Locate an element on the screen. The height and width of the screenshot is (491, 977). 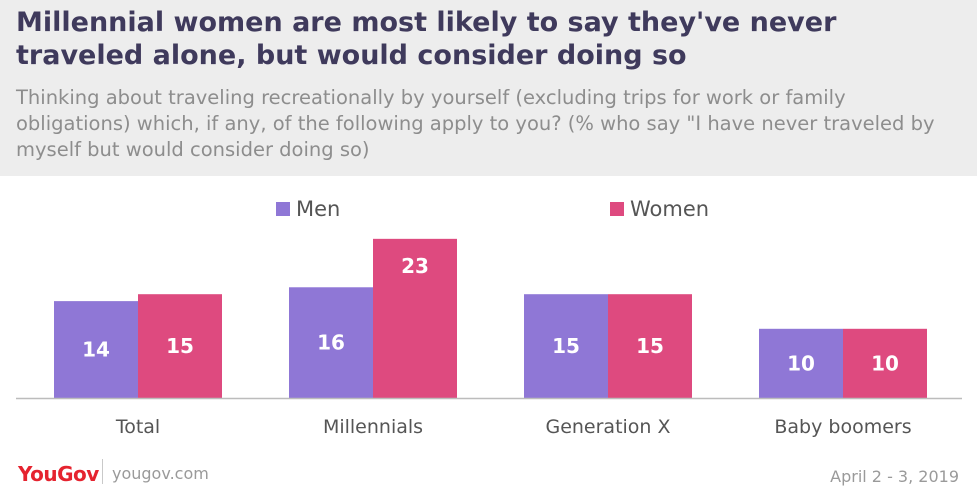
survey-date: April 2 - 3, 2019 is located at coordinates (894, 476).